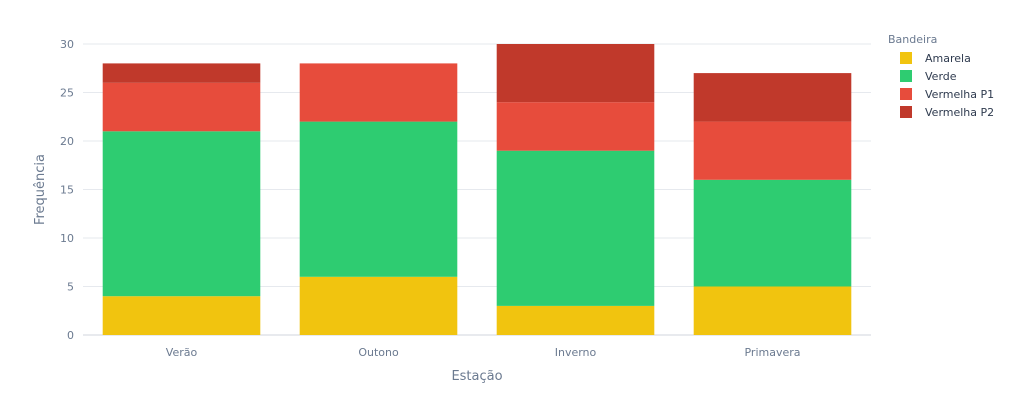 This screenshot has height=402, width=1024. Describe the element at coordinates (40, 189) in the screenshot. I see `y-axis-title: Frequência` at that location.